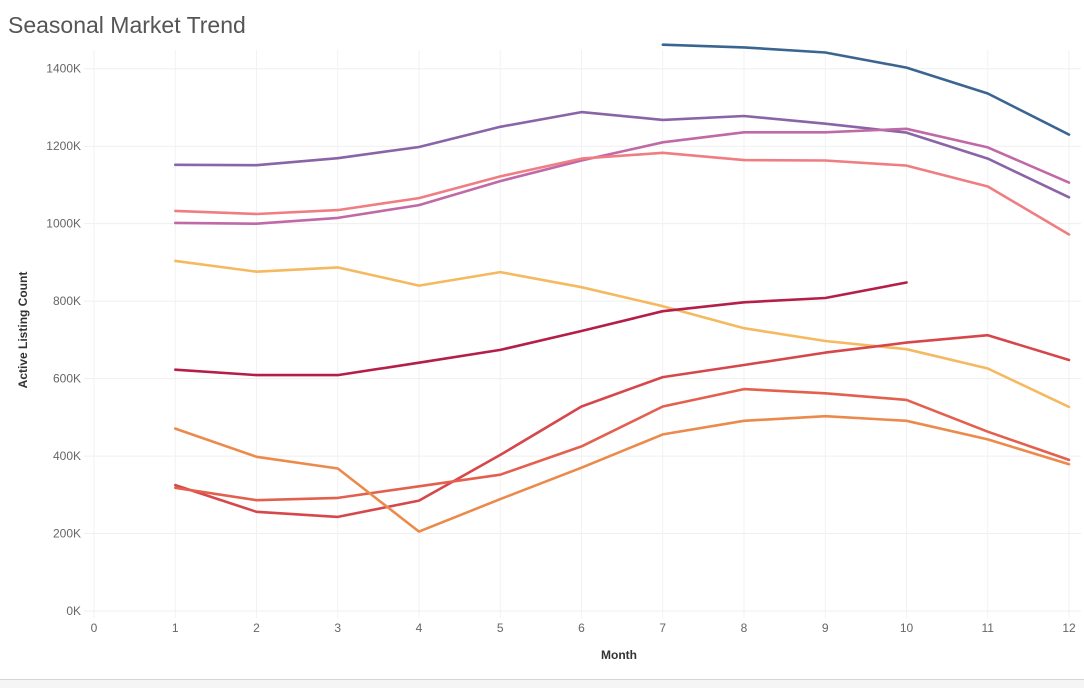 The image size is (1084, 688). What do you see at coordinates (67, 456) in the screenshot?
I see `y-tick-label: 400K` at bounding box center [67, 456].